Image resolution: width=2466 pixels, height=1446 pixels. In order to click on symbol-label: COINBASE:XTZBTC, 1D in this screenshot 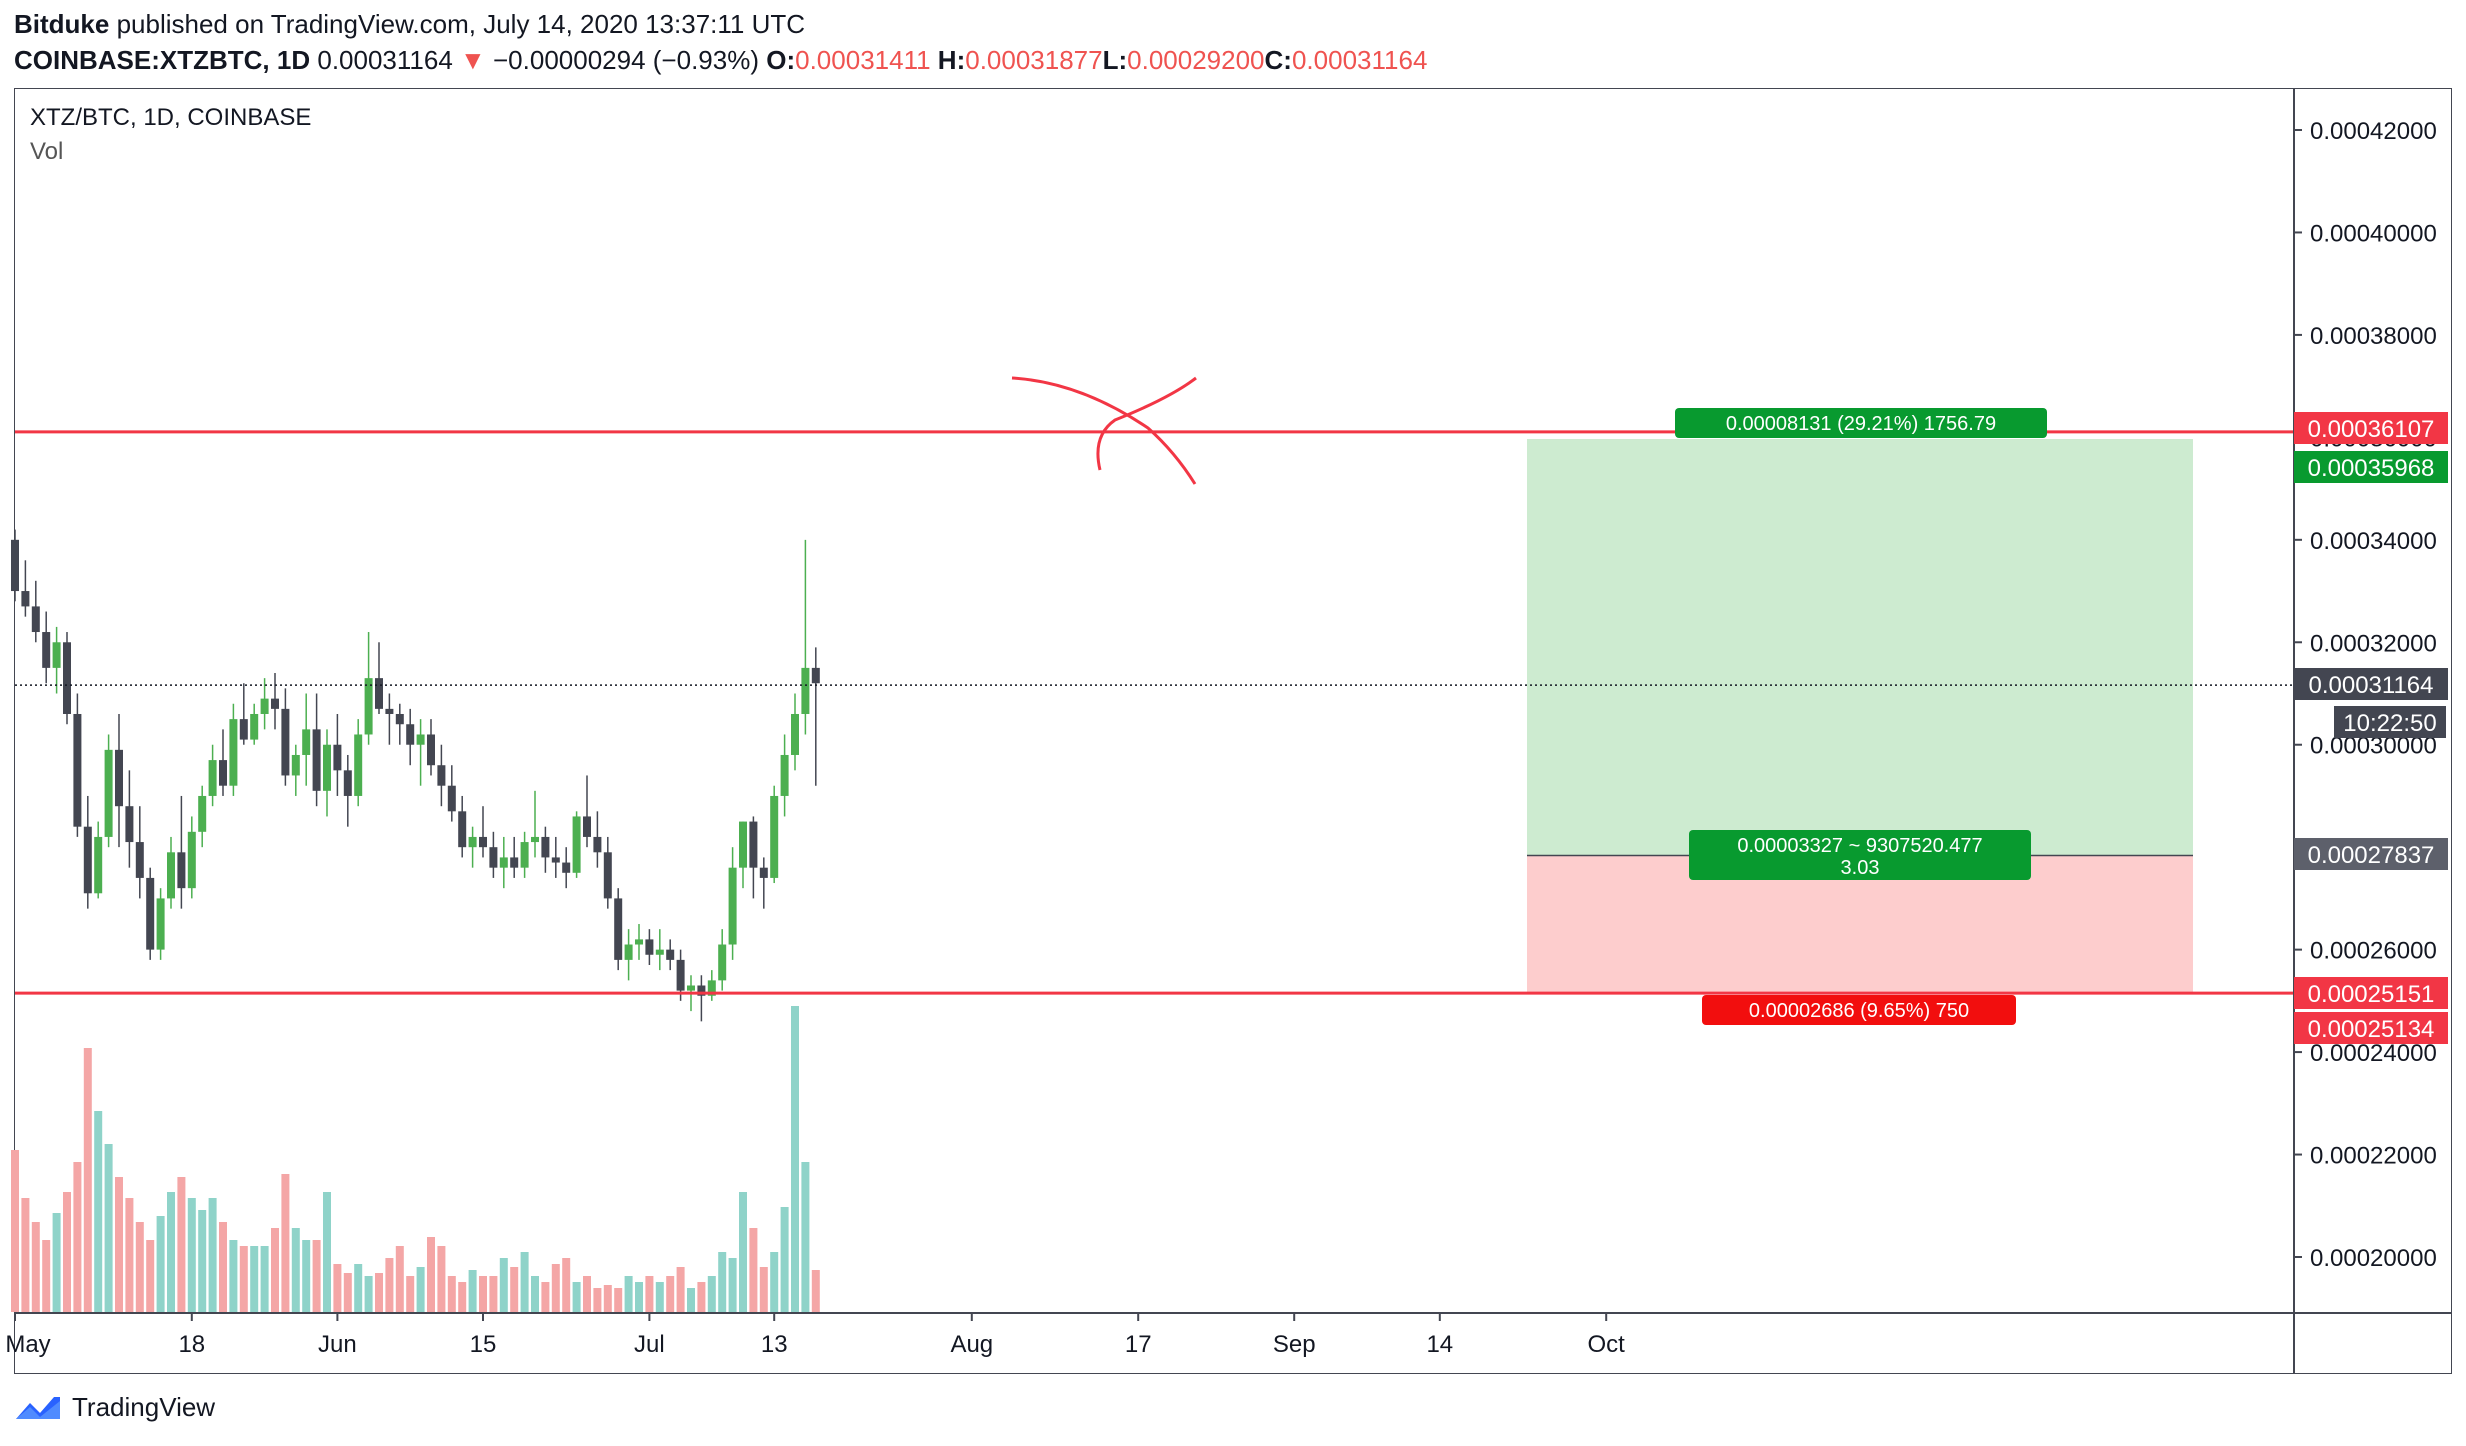, I will do `click(162, 60)`.